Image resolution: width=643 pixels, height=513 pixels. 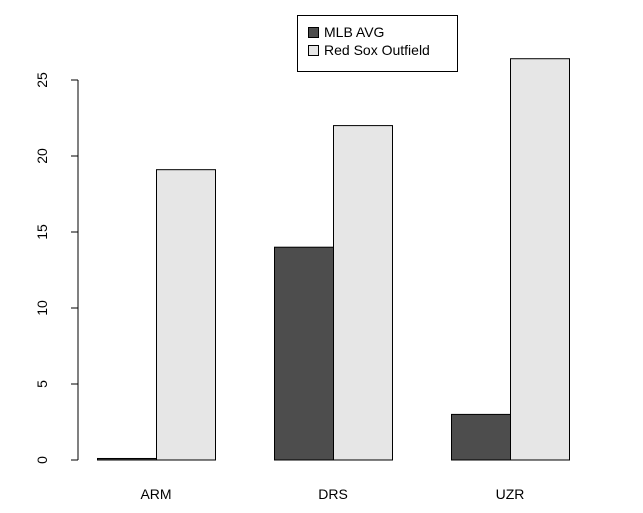 I want to click on category-label: DRS, so click(x=333, y=494).